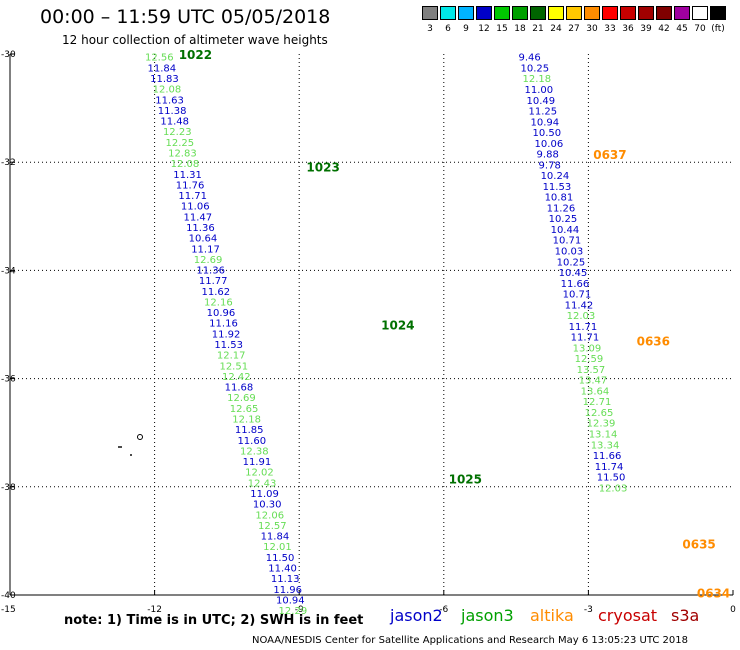 The height and width of the screenshot is (650, 740). What do you see at coordinates (322, 168) in the screenshot?
I see `pass-time-label: 1023` at bounding box center [322, 168].